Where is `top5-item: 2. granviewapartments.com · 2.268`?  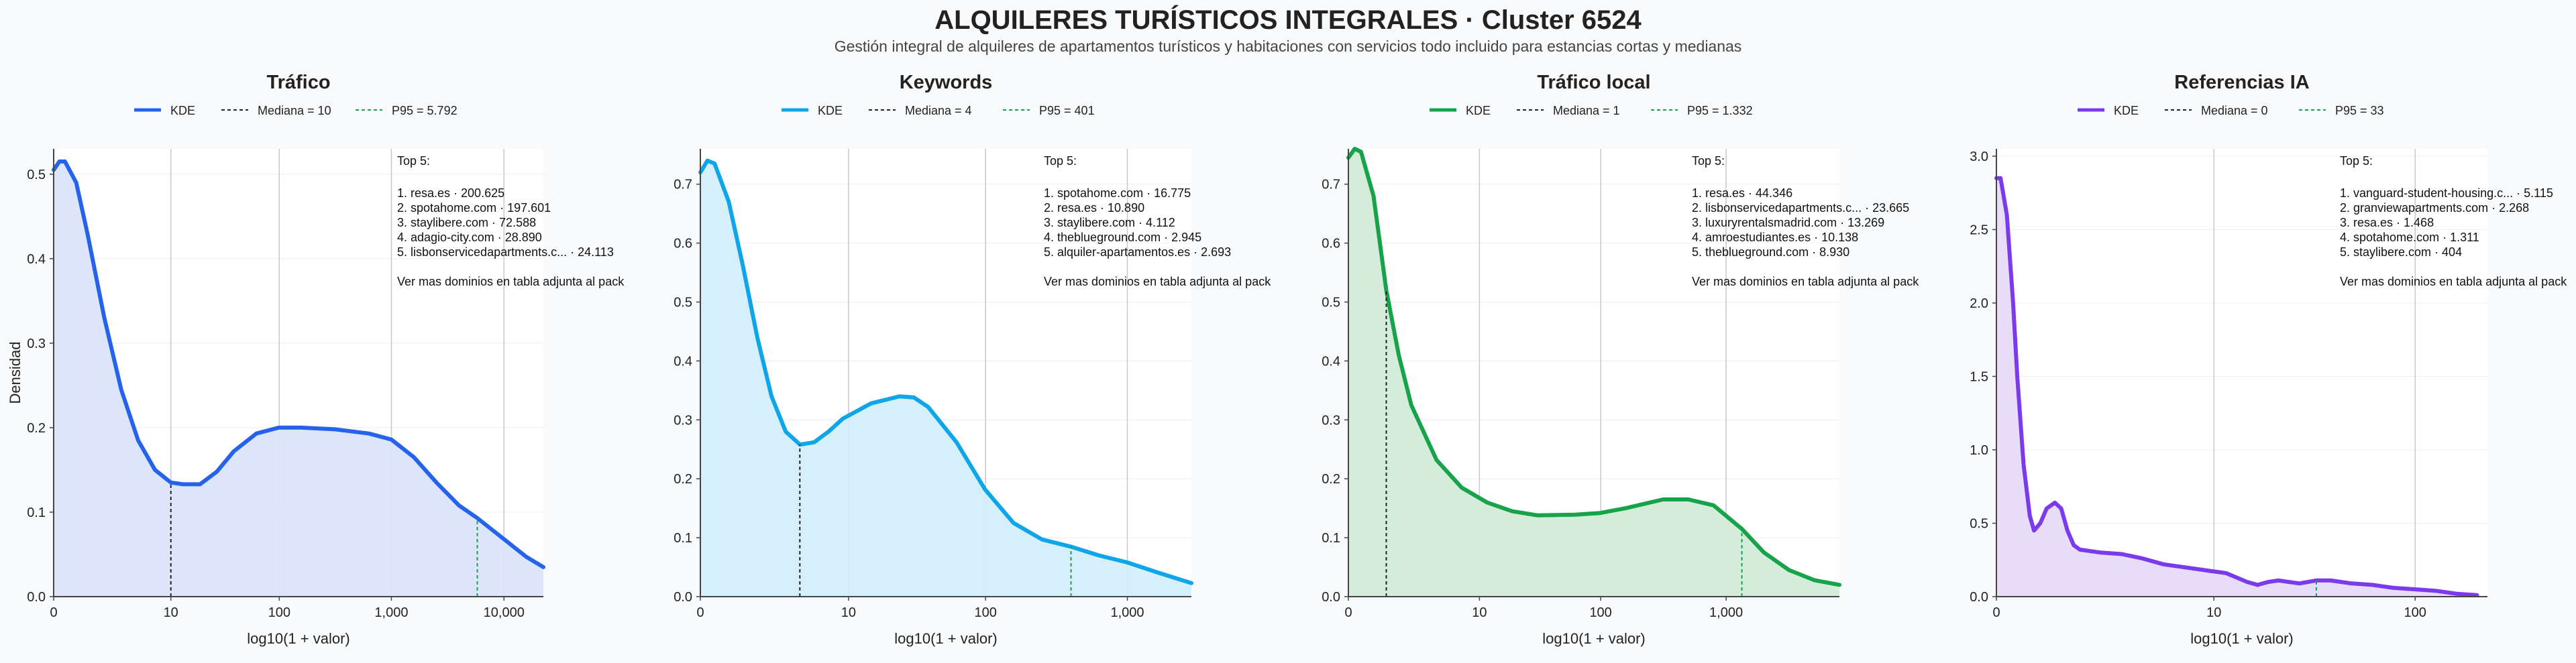 top5-item: 2. granviewapartments.com · 2.268 is located at coordinates (2434, 208).